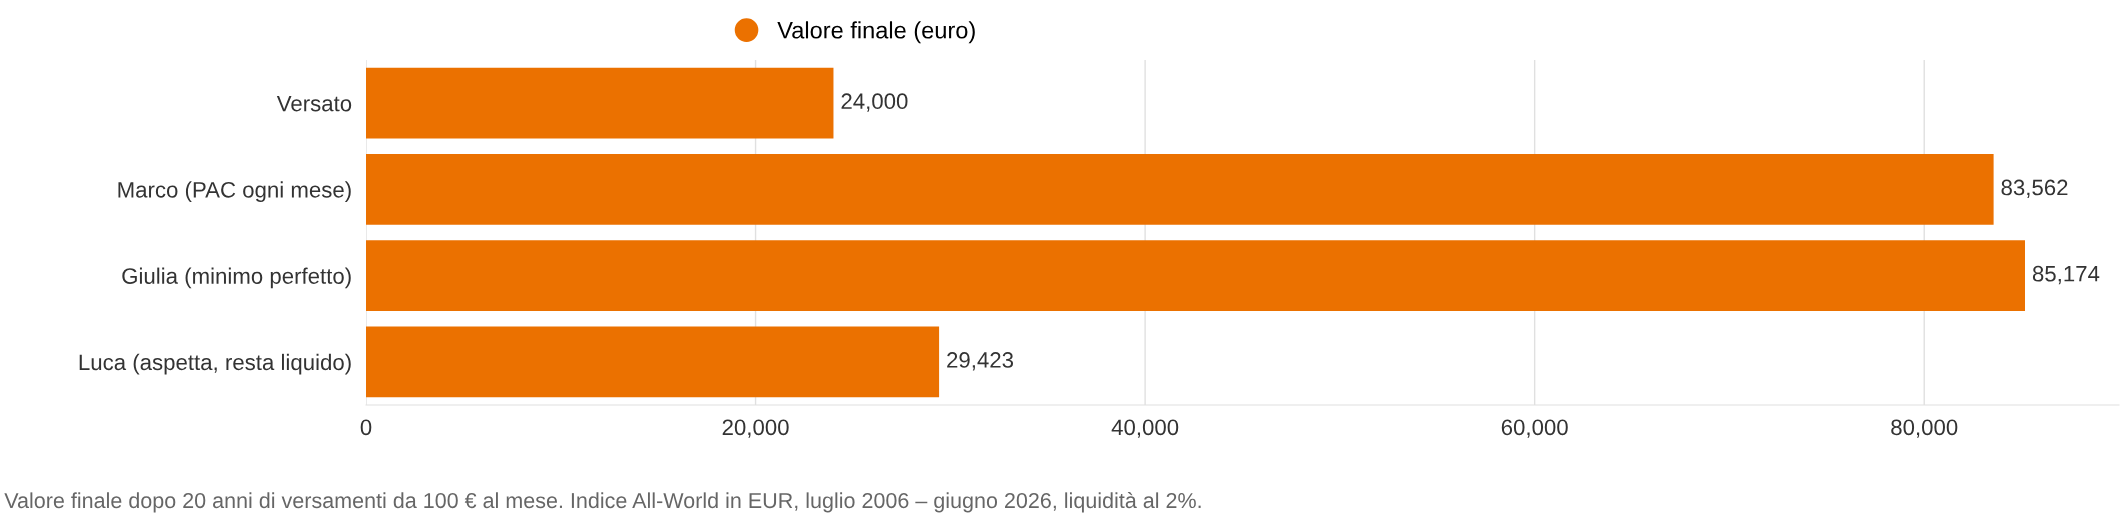 This screenshot has width=2124, height=531. I want to click on y-tick-label: Giulia (minimo perfetto), so click(236, 278).